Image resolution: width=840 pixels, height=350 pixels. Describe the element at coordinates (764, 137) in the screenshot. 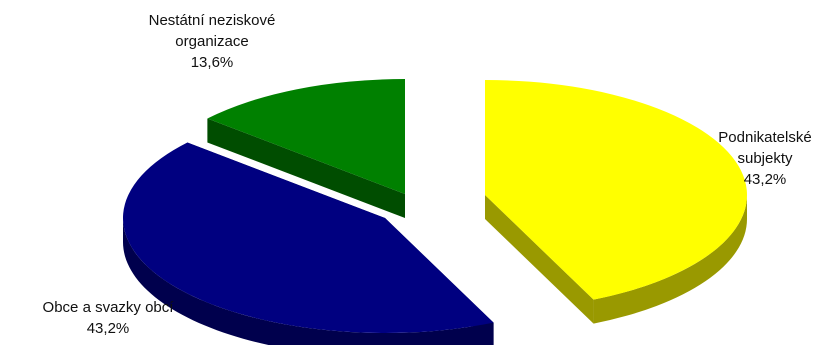

I see `slice-name-line: Podnikatelské` at that location.